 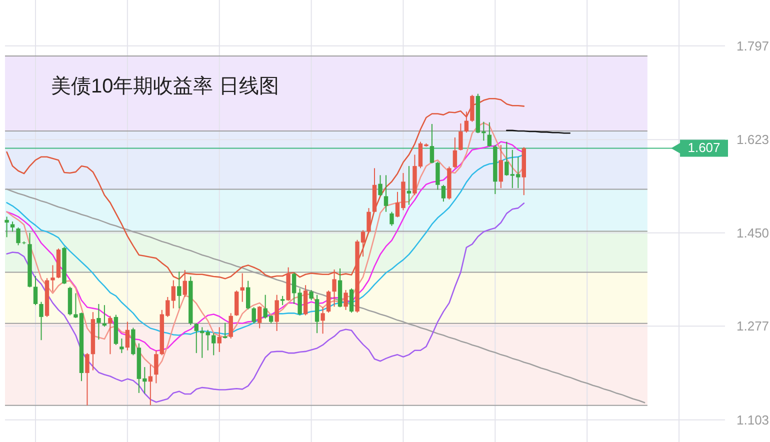 I want to click on y-tick-label: 1.623, so click(x=753, y=140).